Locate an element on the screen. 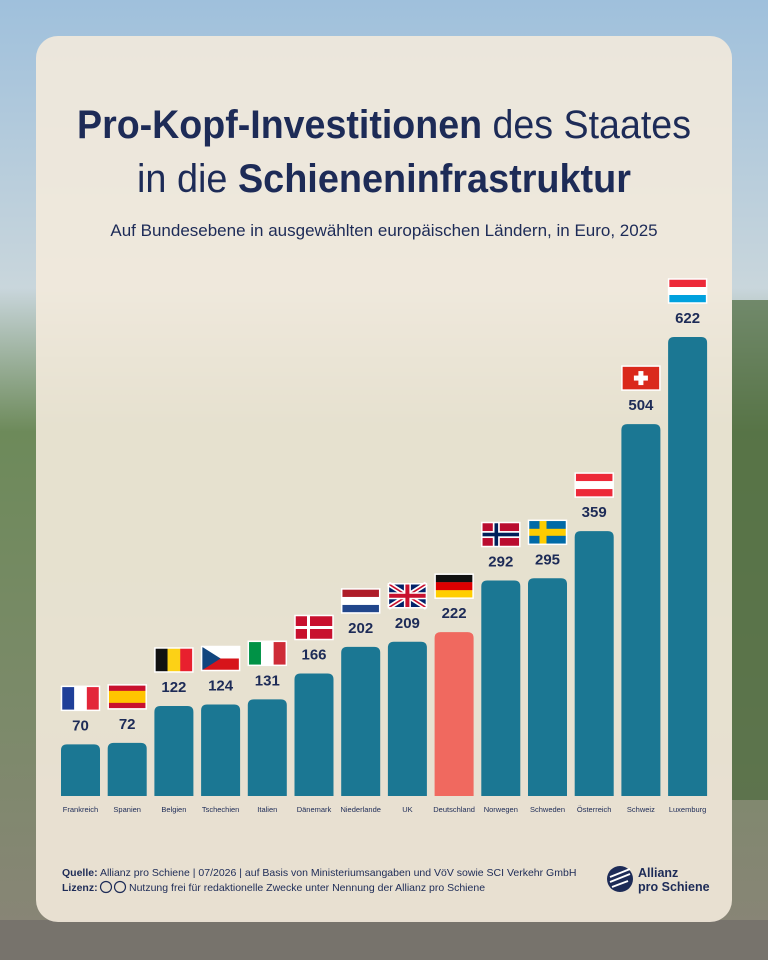  title-line-1: Pro-Kopf-Investitionen des Staates is located at coordinates (384, 125).